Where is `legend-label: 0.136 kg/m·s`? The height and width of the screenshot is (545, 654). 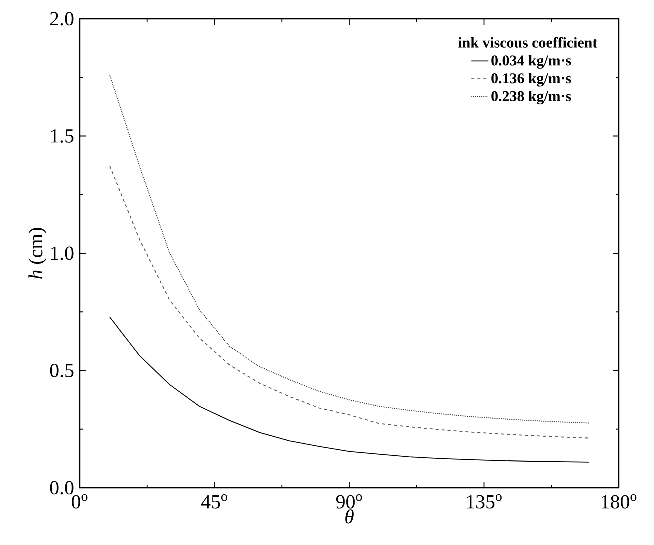
legend-label: 0.136 kg/m·s is located at coordinates (532, 80).